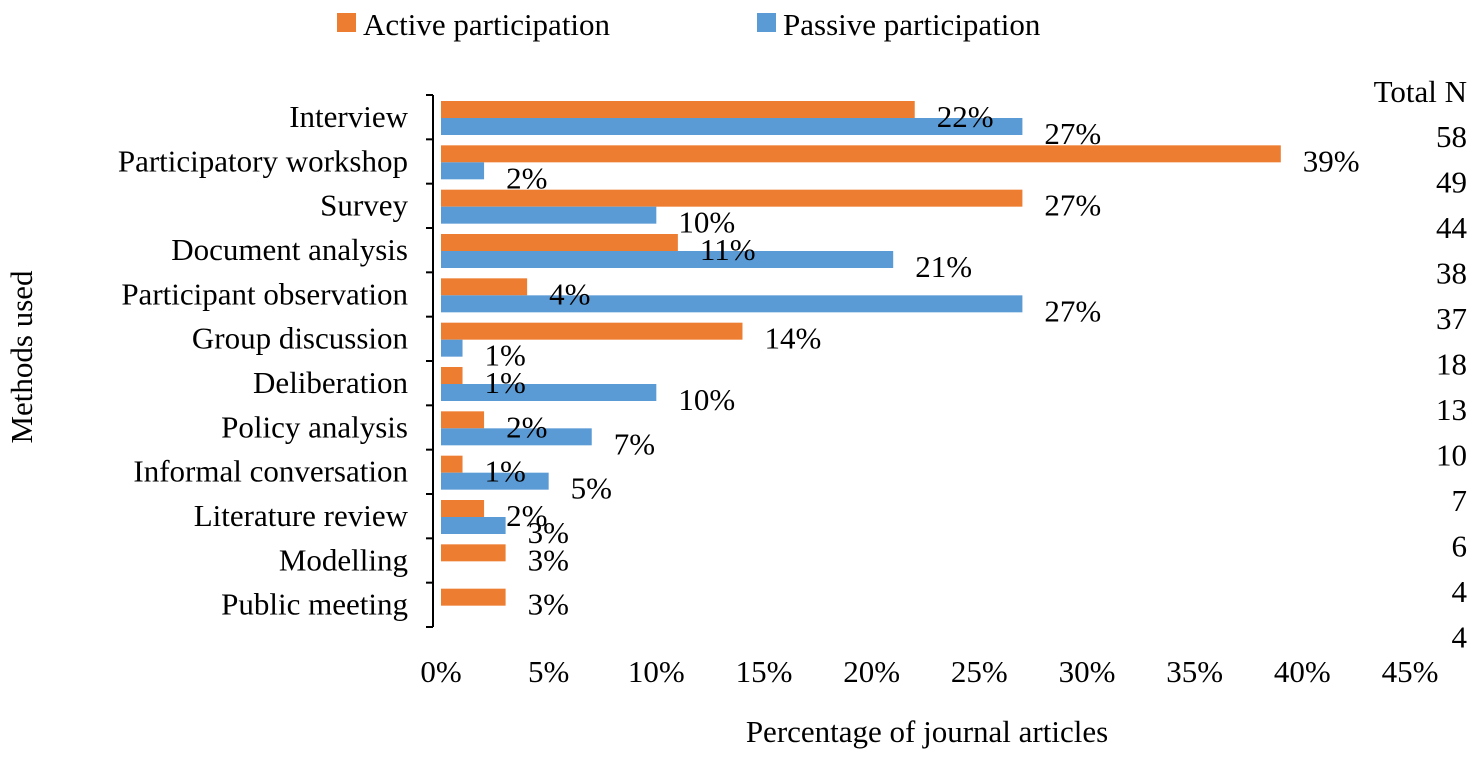 The image size is (1476, 759). What do you see at coordinates (505, 471) in the screenshot?
I see `data-label-0-8: 1%` at bounding box center [505, 471].